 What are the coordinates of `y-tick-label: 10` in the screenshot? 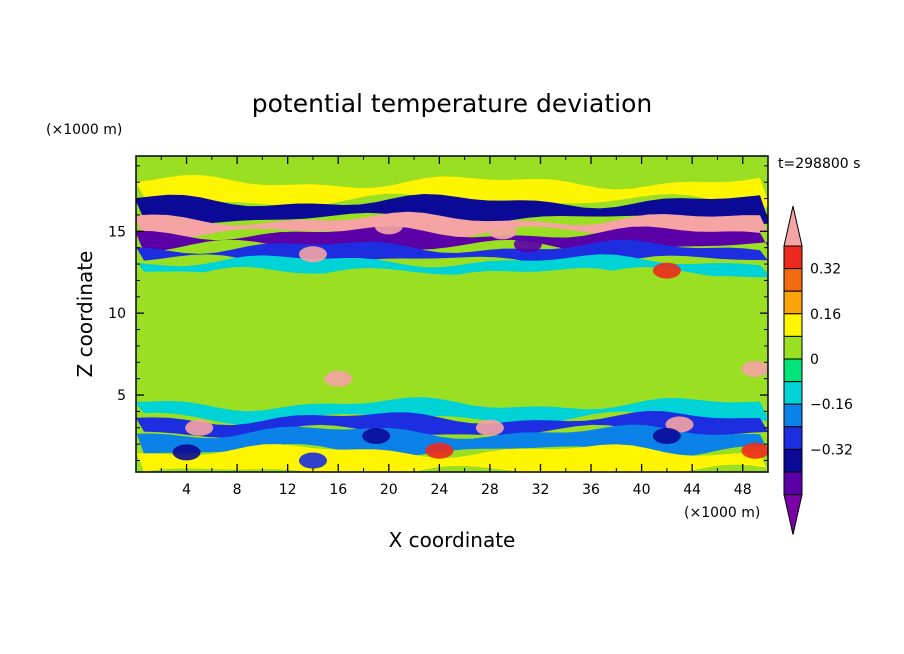 It's located at (117, 314).